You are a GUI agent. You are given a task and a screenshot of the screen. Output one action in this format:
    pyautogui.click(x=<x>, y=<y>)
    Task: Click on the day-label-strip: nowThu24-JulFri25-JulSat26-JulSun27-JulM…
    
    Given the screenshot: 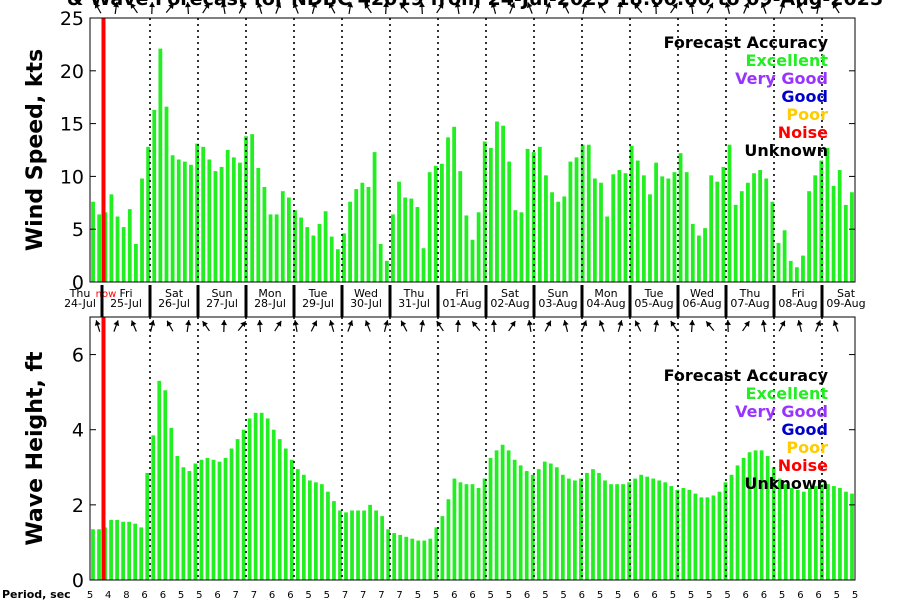 What is the action you would take?
    pyautogui.click(x=465, y=301)
    